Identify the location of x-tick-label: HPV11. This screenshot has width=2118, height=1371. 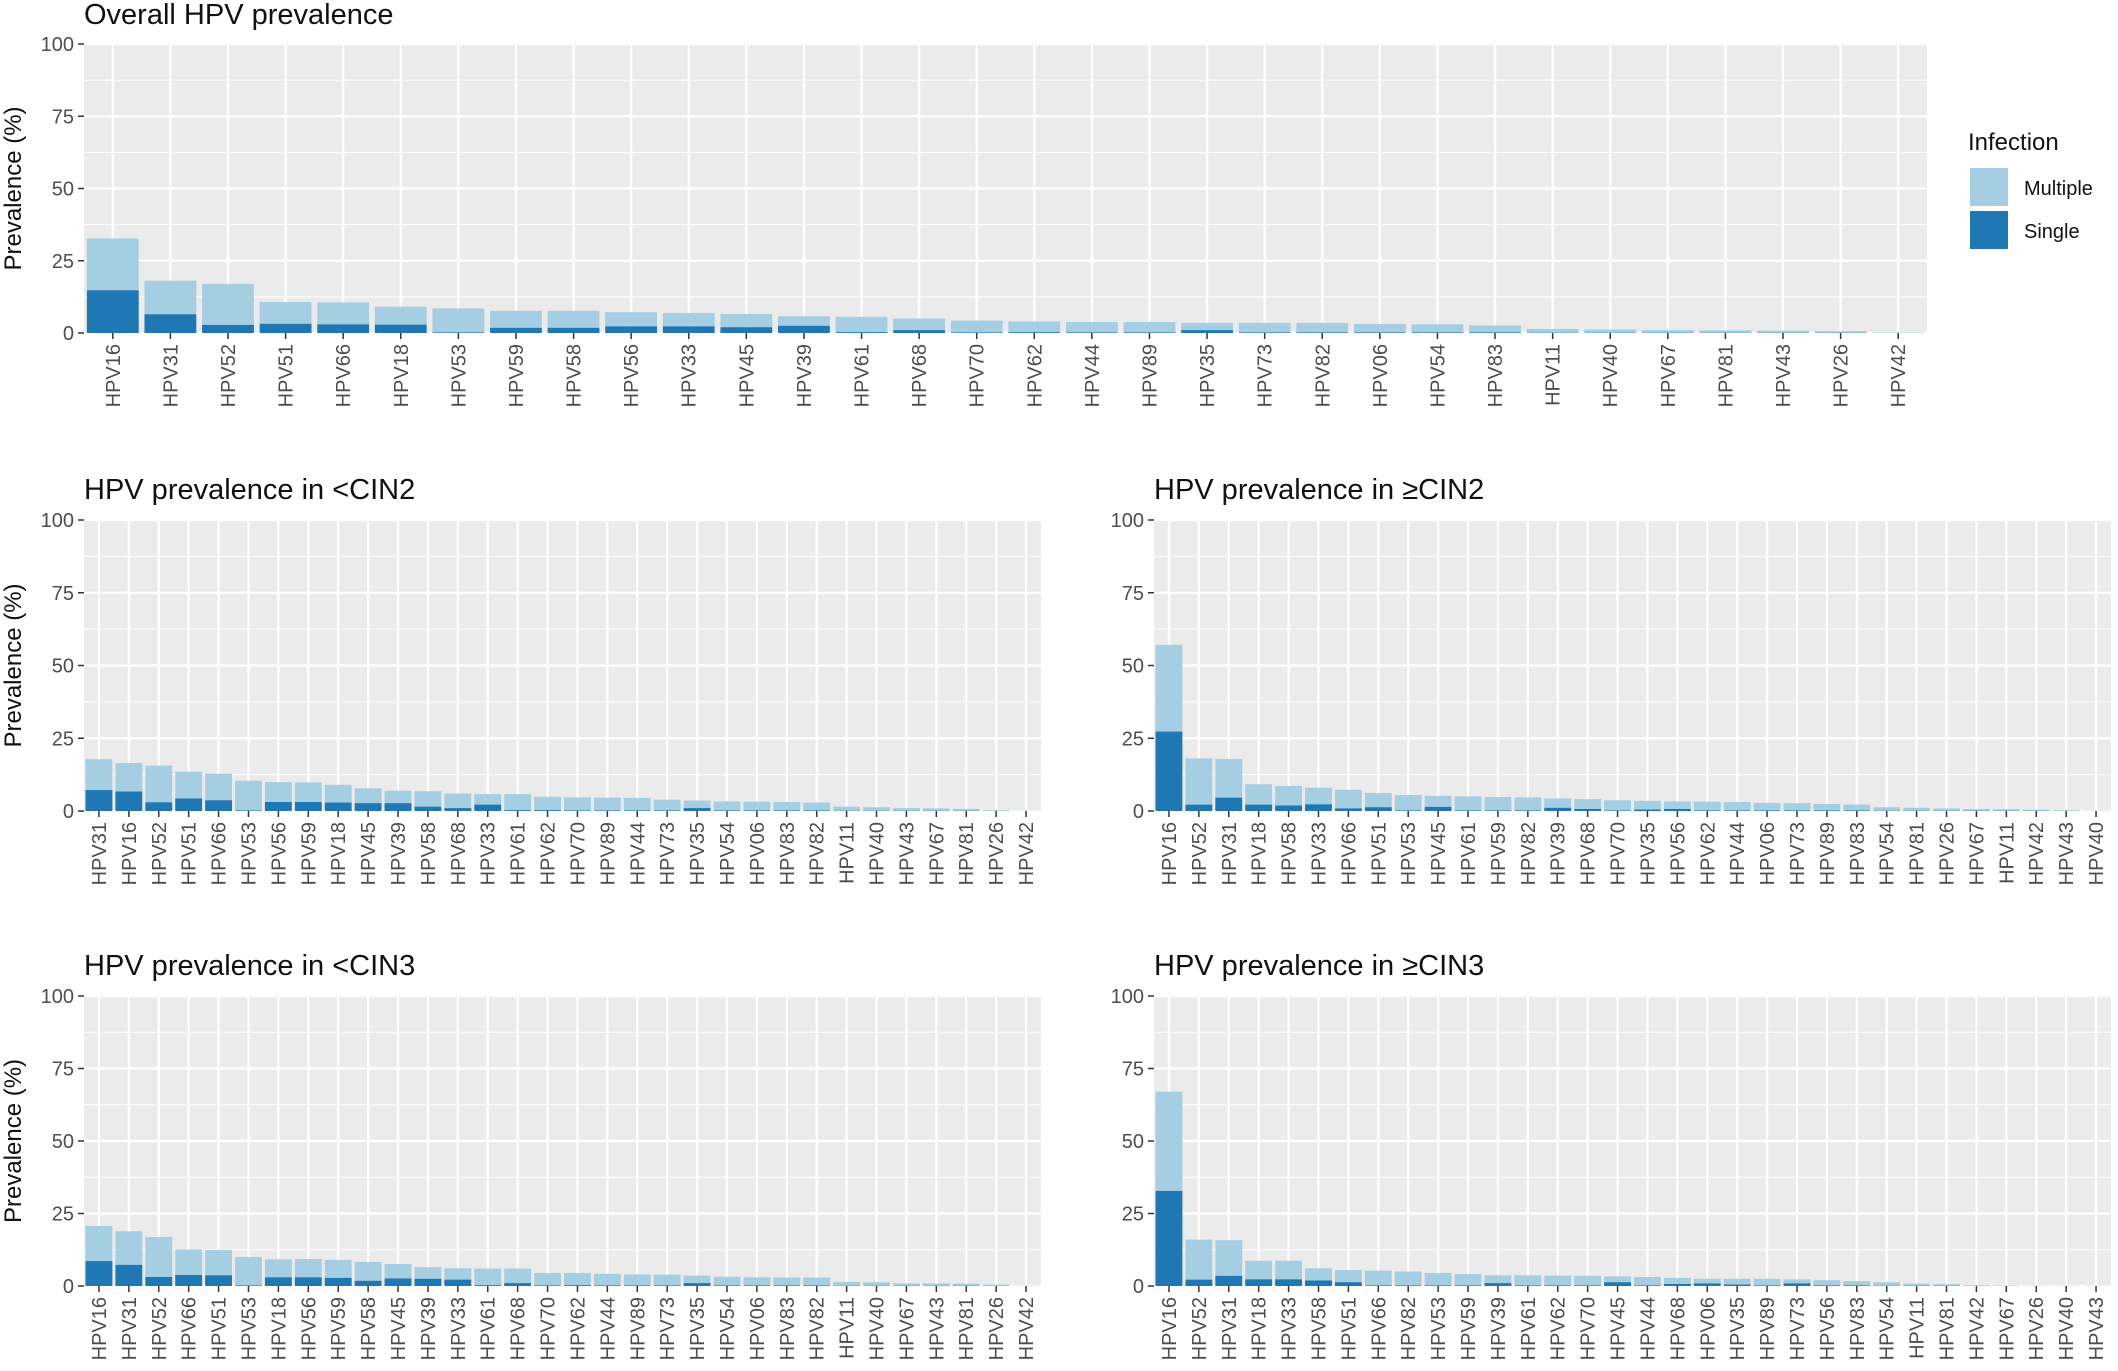
(2007, 853).